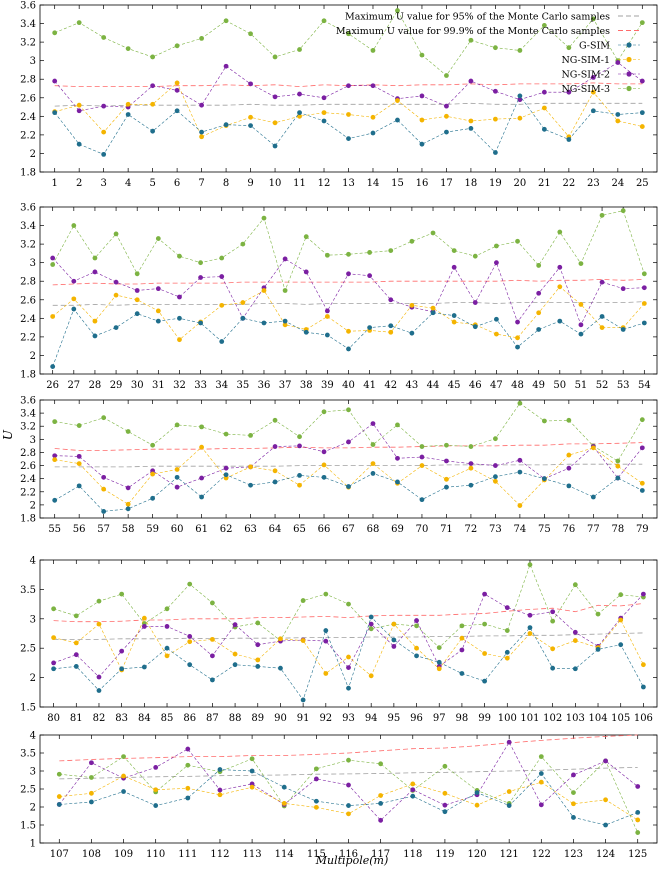 The height and width of the screenshot is (872, 664). I want to click on x-tick-label: 26, so click(52, 385).